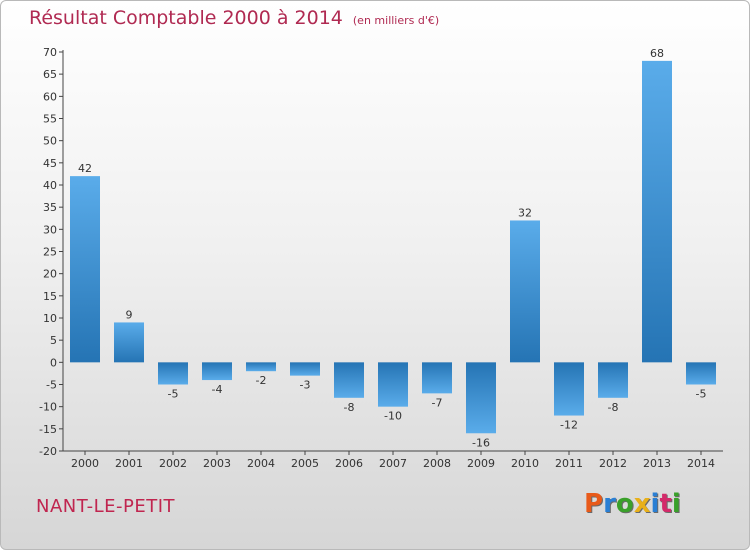 The image size is (750, 550). Describe the element at coordinates (53, 340) in the screenshot. I see `y-tick-label: 5` at that location.